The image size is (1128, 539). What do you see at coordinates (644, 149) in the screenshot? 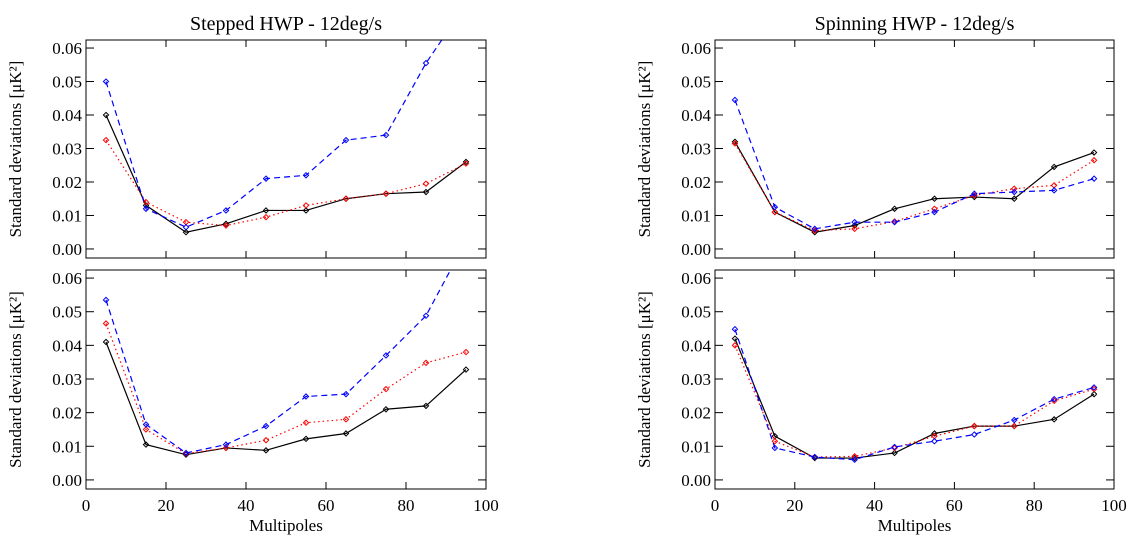
I see `y-axis-label: Standard deviations [μK²]` at bounding box center [644, 149].